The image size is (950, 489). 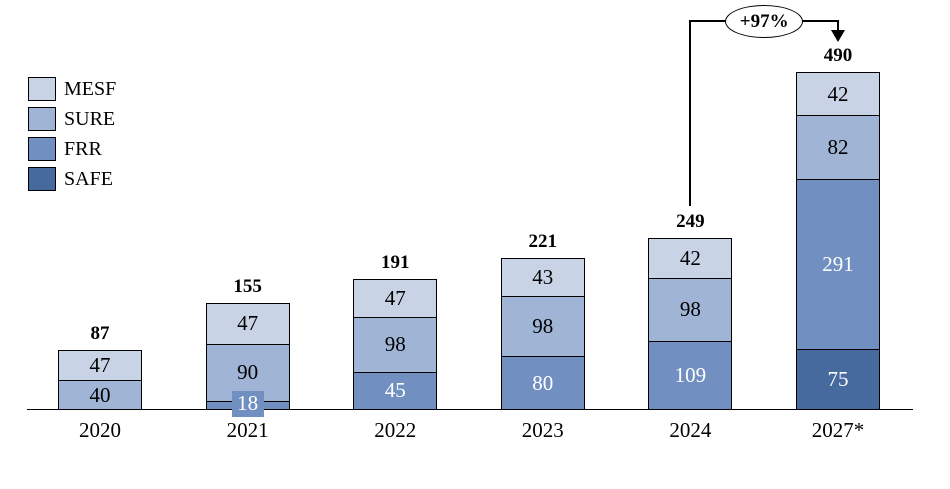 I want to click on segment-value: 18, so click(x=247, y=403).